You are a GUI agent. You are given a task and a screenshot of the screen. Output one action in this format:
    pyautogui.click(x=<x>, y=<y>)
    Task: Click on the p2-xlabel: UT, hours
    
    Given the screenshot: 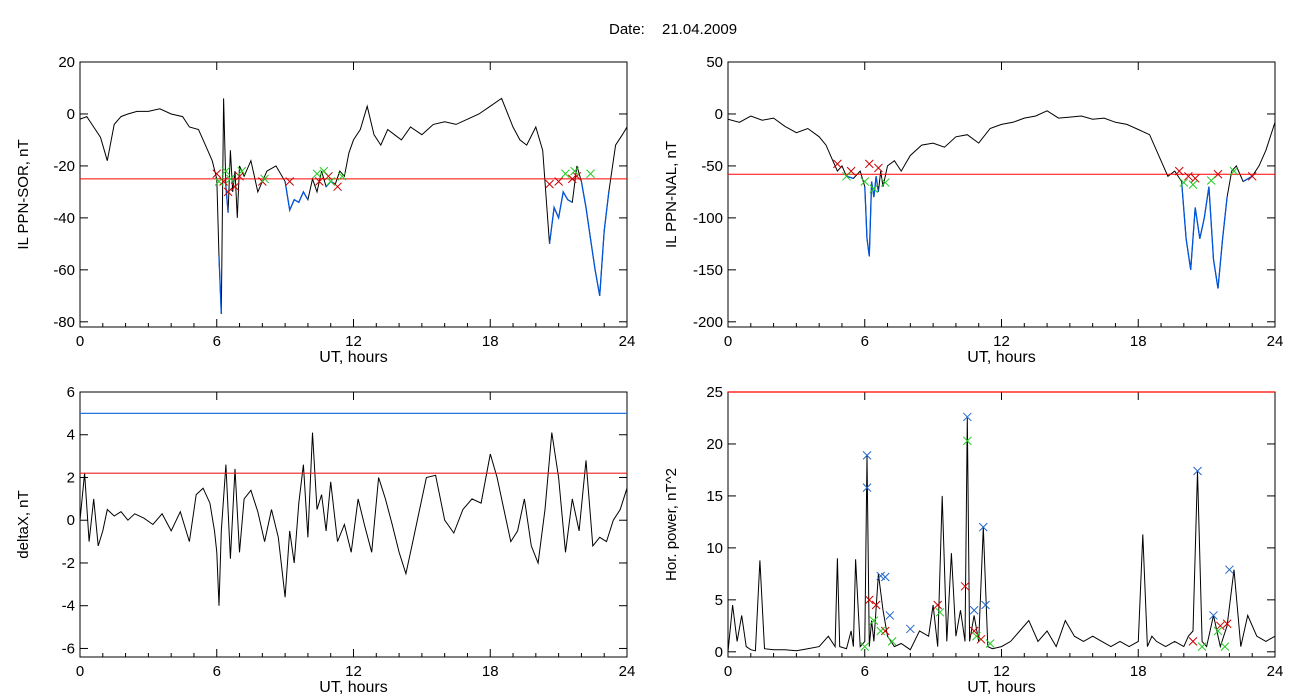 What is the action you would take?
    pyautogui.click(x=1001, y=357)
    